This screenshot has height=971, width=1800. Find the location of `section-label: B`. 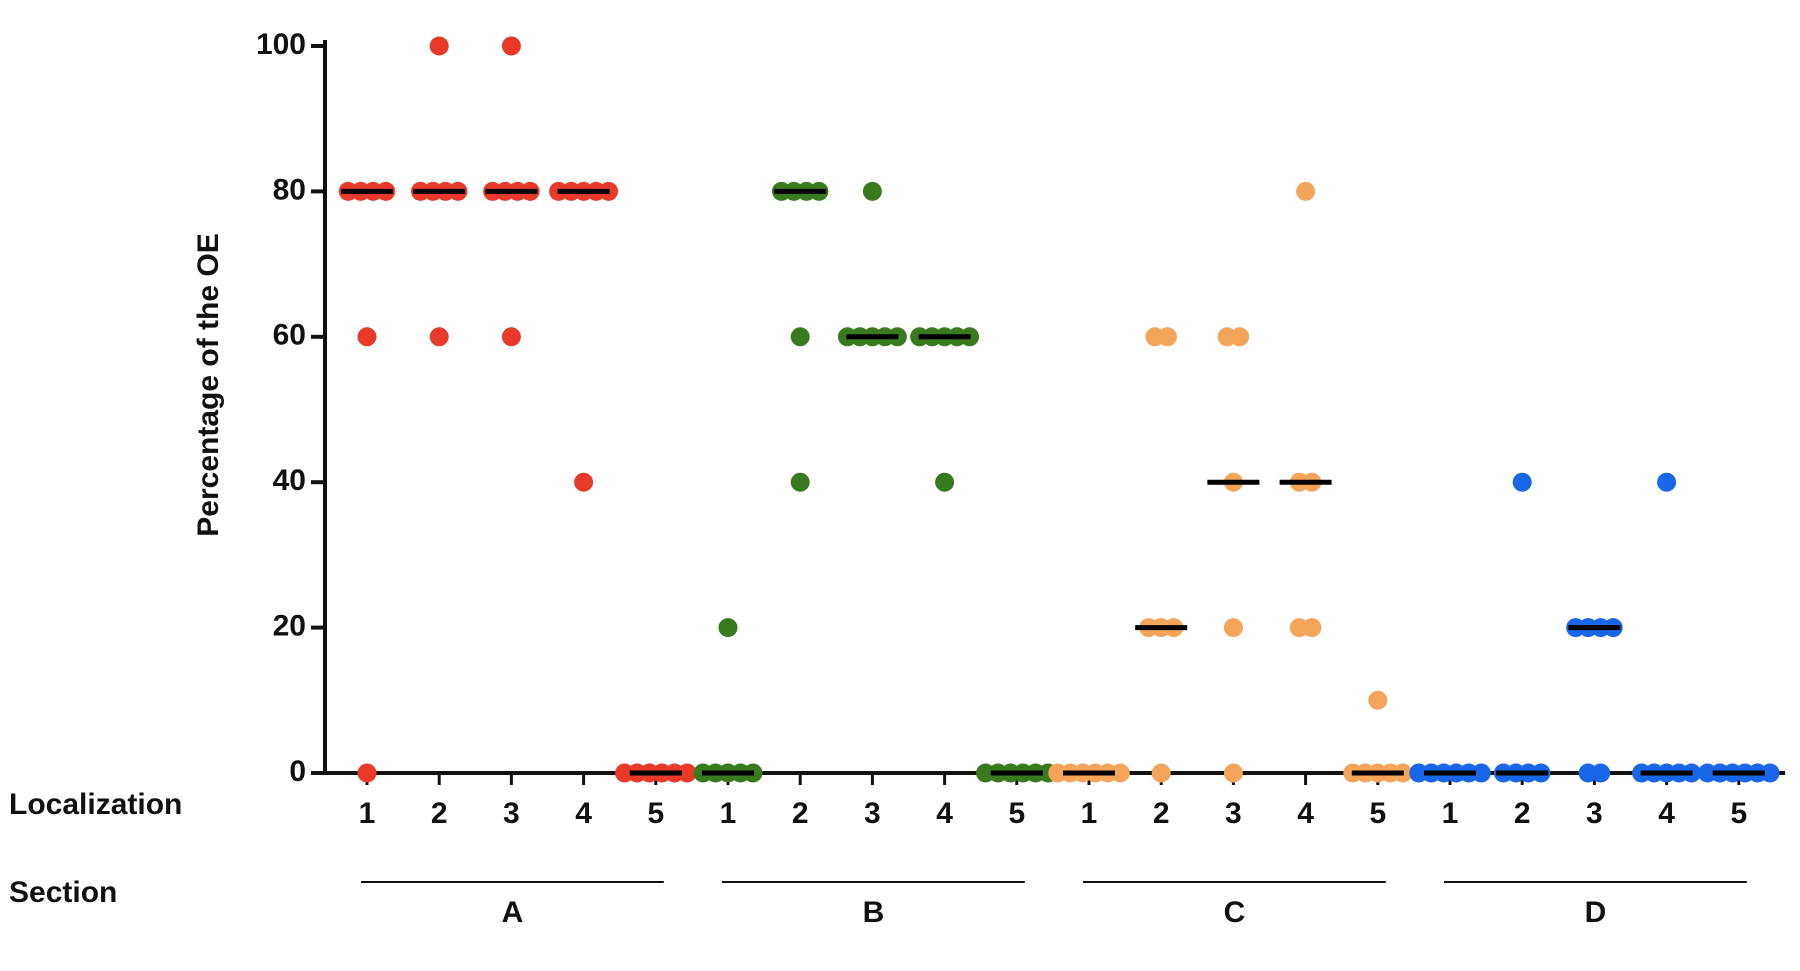

section-label: B is located at coordinates (874, 912).